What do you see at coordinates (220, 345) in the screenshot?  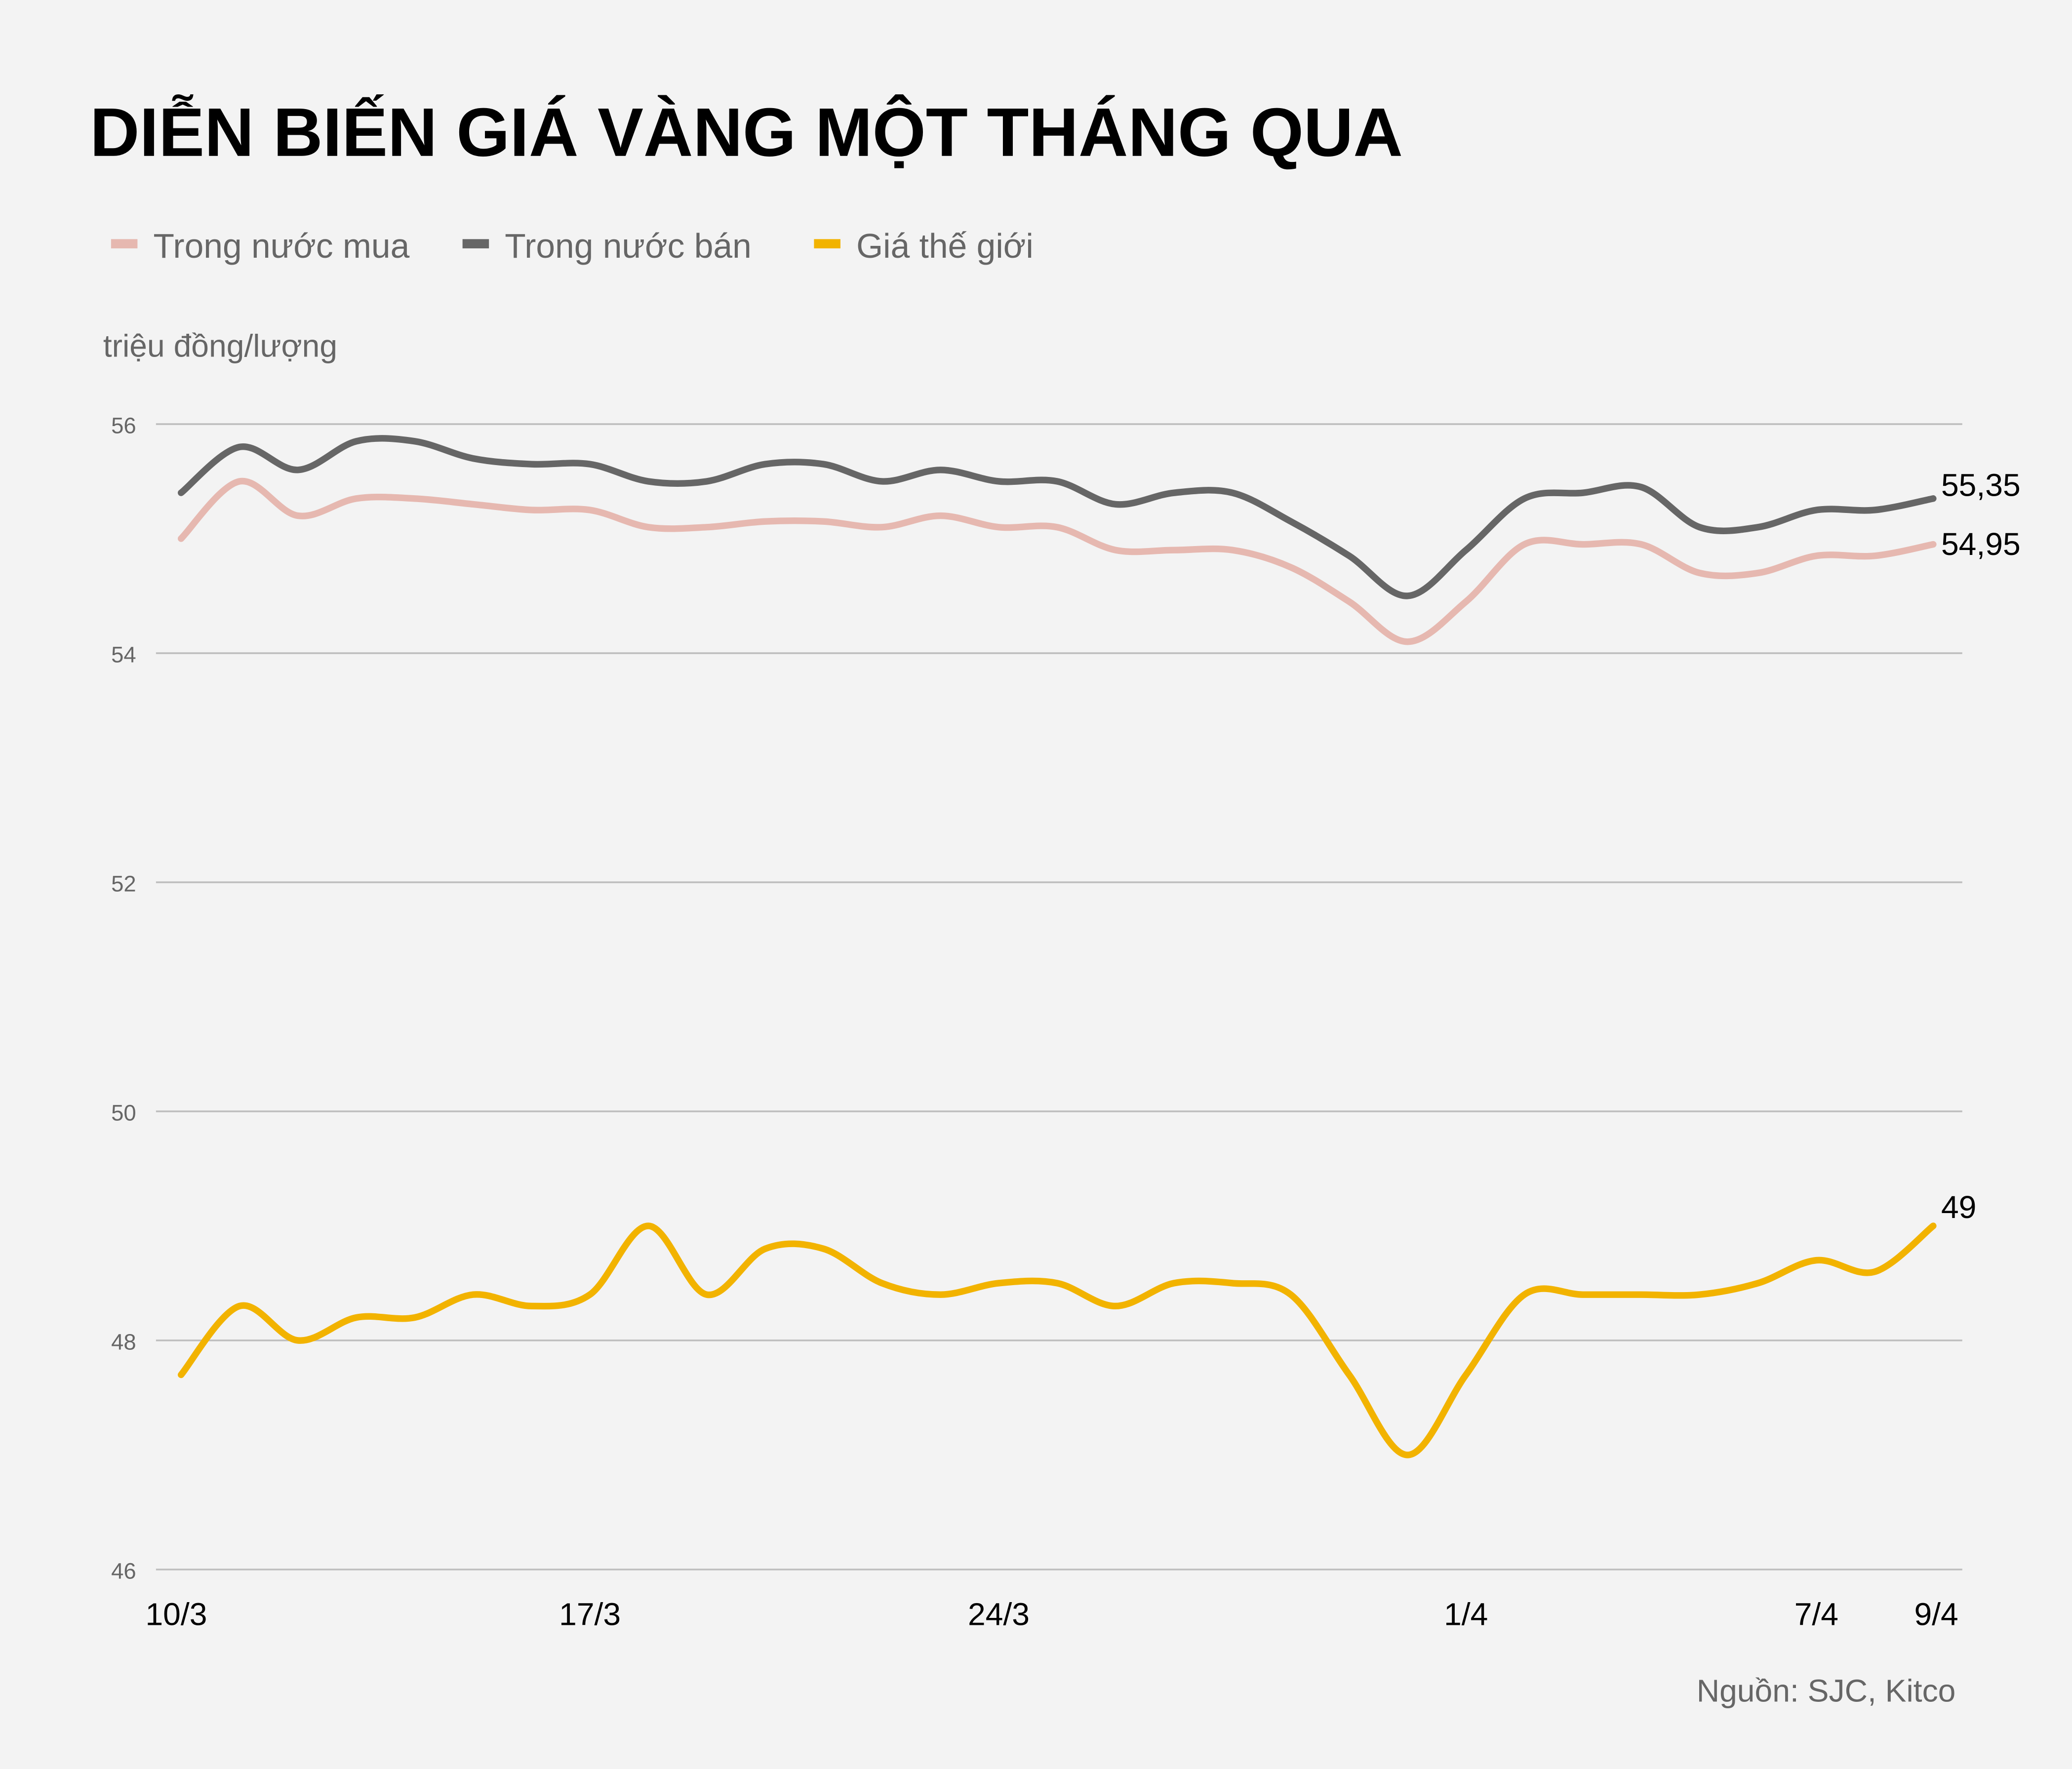 I see `y-axis-label: triệu đồng/lượng` at bounding box center [220, 345].